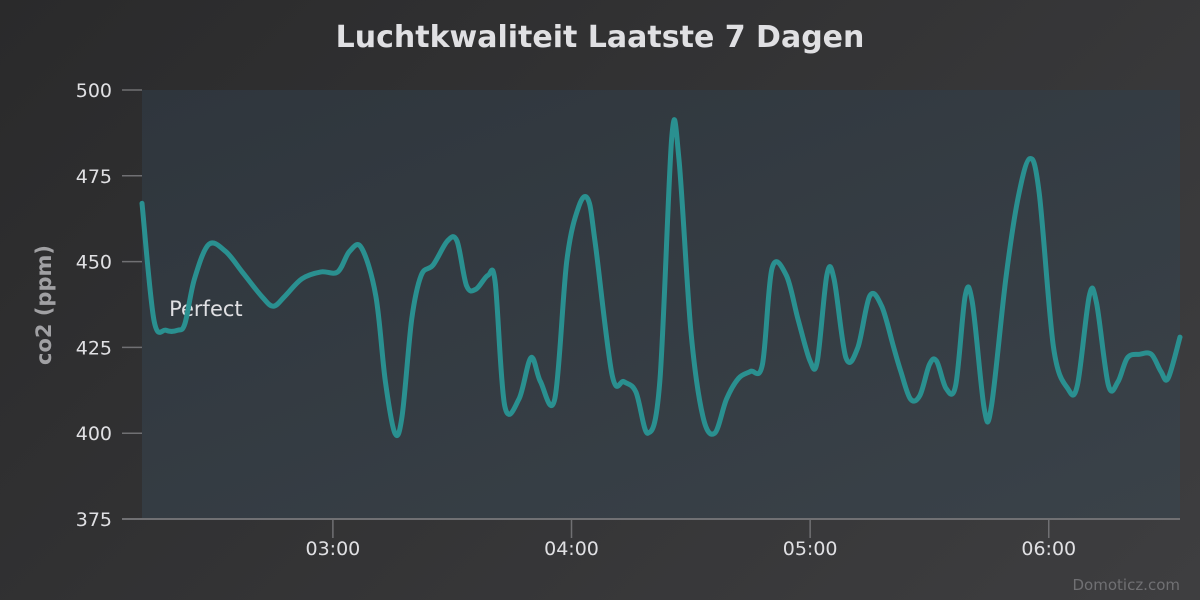 The width and height of the screenshot is (1200, 600). What do you see at coordinates (1048, 549) in the screenshot?
I see `x-tick-label: 06:00` at bounding box center [1048, 549].